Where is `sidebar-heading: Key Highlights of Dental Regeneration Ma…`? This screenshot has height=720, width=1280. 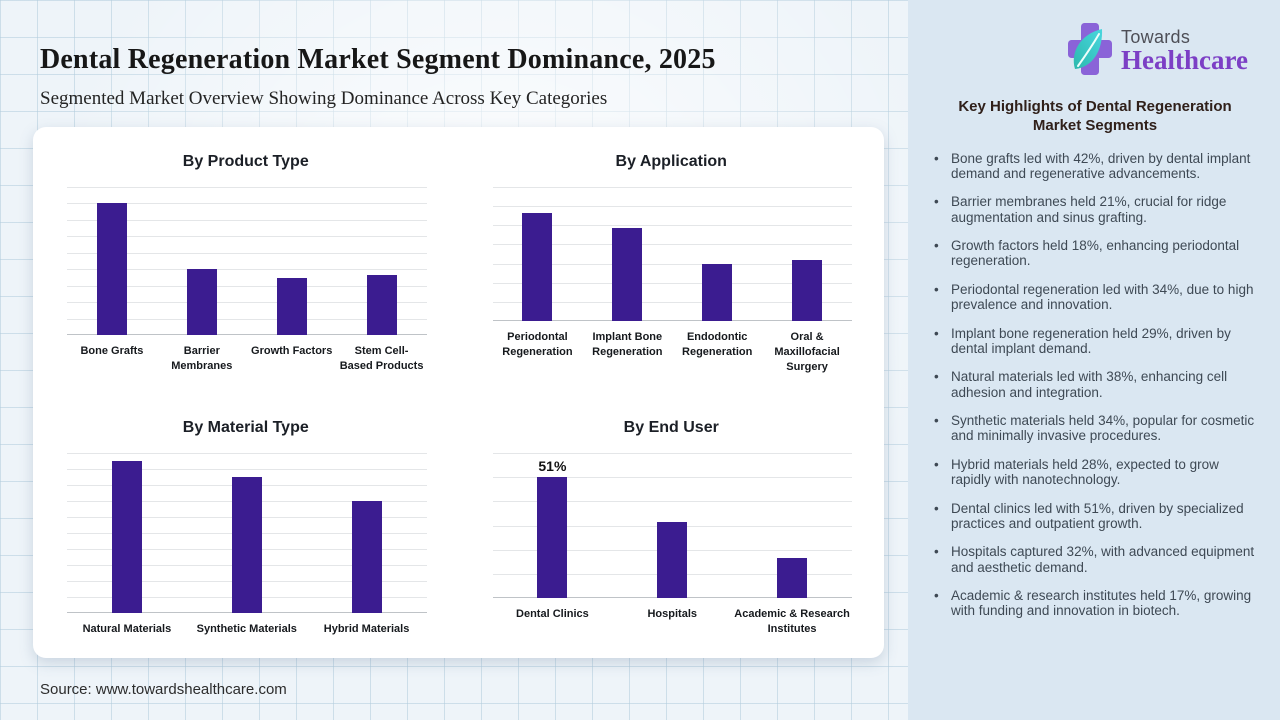 sidebar-heading: Key Highlights of Dental Regeneration Ma… is located at coordinates (1095, 116).